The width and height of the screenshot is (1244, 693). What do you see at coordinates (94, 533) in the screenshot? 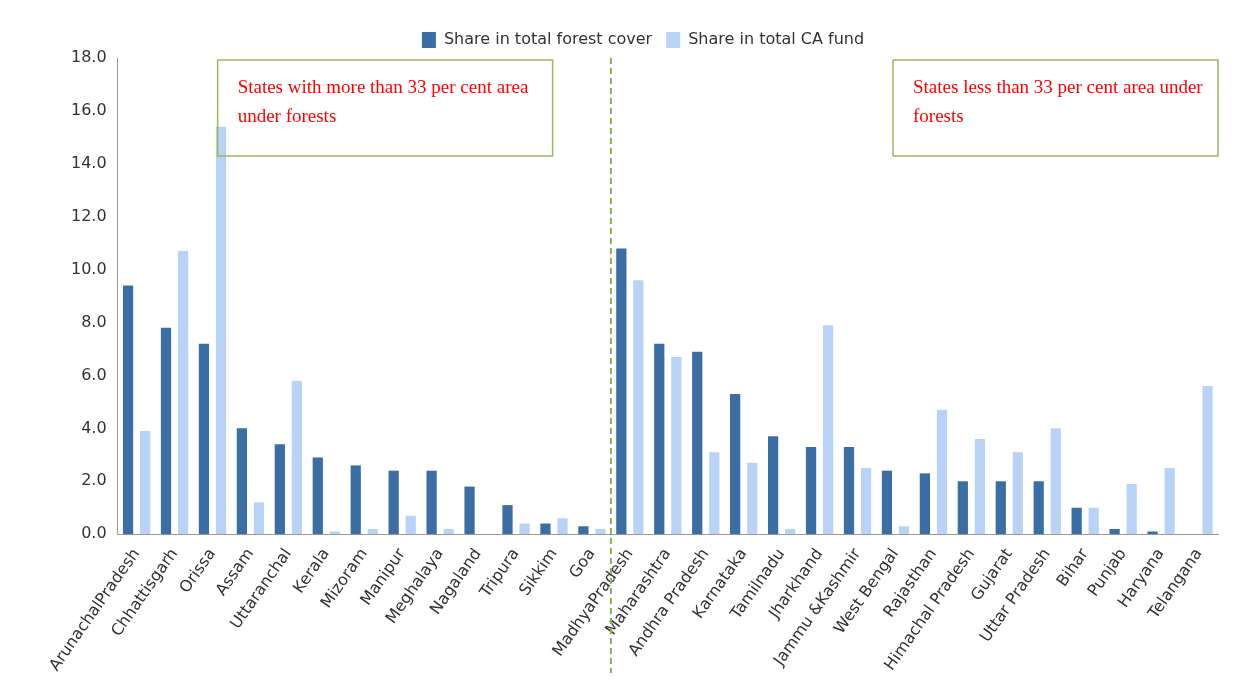
I see `y-tick-label: 0.0` at bounding box center [94, 533].